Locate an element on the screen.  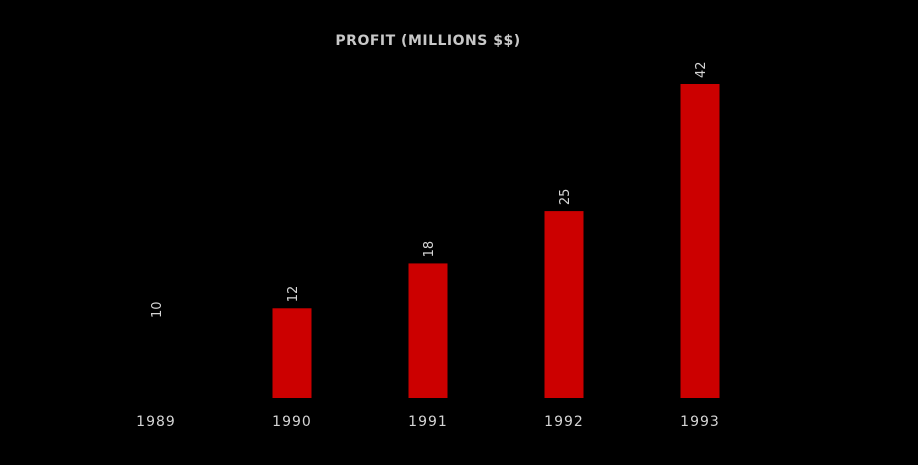
tick-label-1989: 1989 is located at coordinates (156, 422).